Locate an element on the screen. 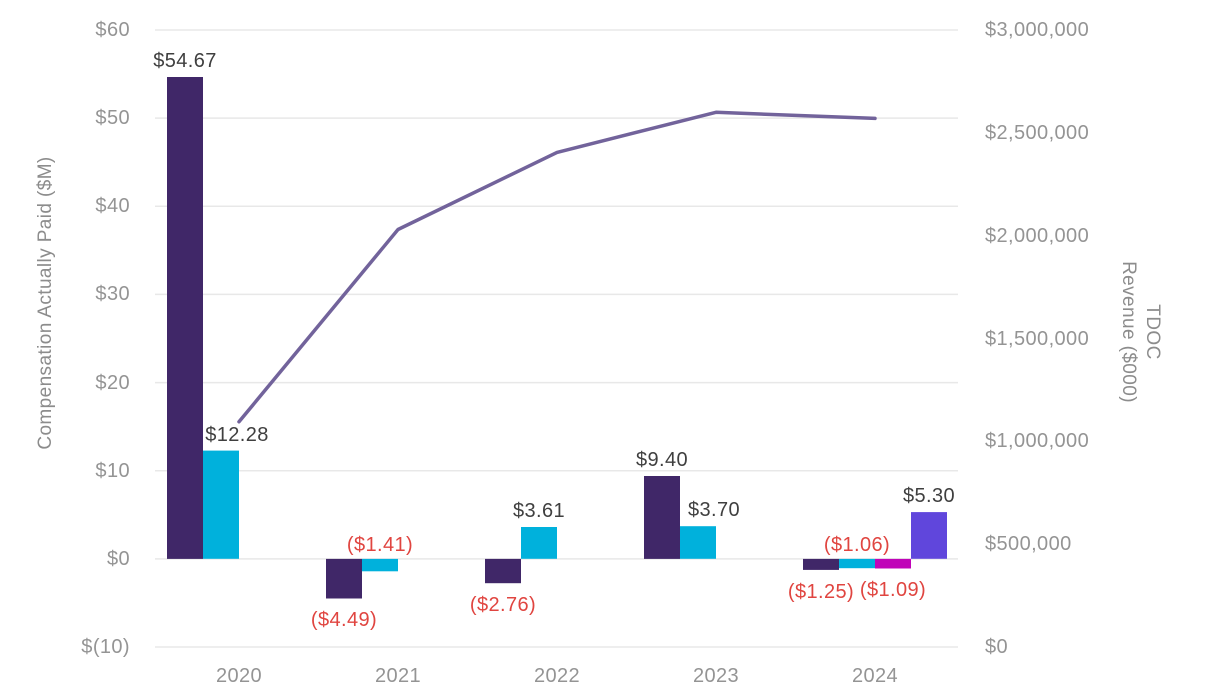 The image size is (1208, 690). right-axis-title-line-2: Revenue ($000) is located at coordinates (1128, 332).